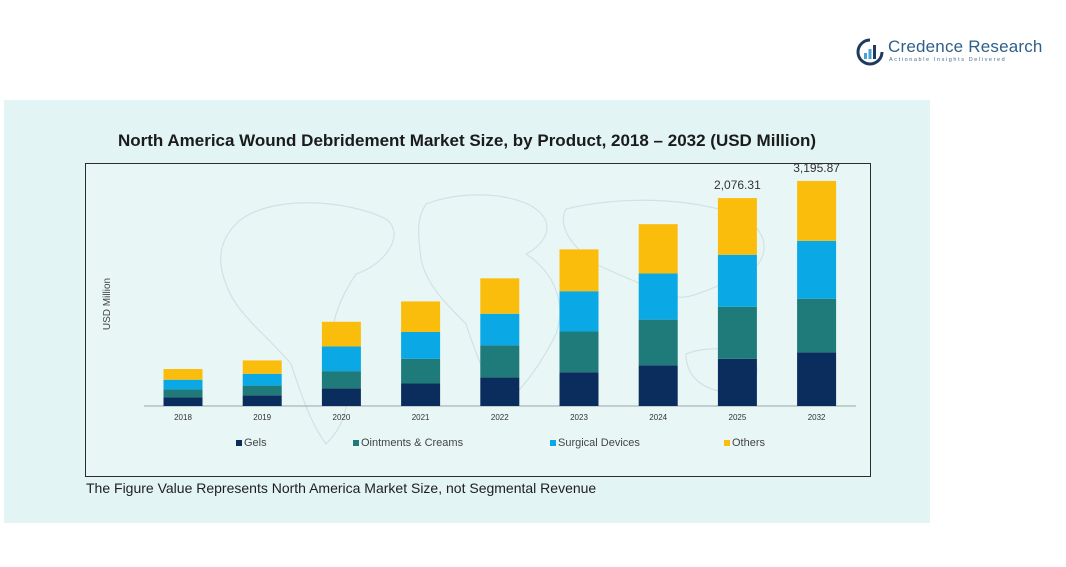 Image resolution: width=1066 pixels, height=567 pixels. Describe the element at coordinates (817, 269) in the screenshot. I see `bar-2032-surgical-devices` at that location.